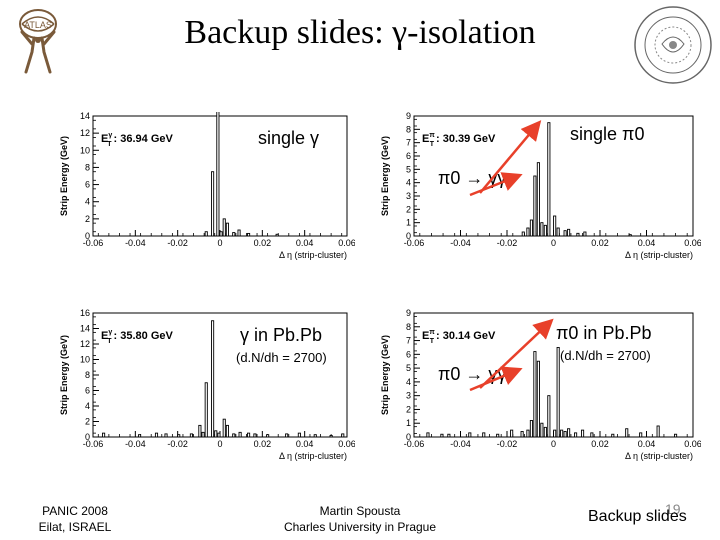 Image resolution: width=720 pixels, height=540 pixels. I want to click on pi0-to-gamma-gamma-label-bottom: π0 → γγ, so click(472, 374).